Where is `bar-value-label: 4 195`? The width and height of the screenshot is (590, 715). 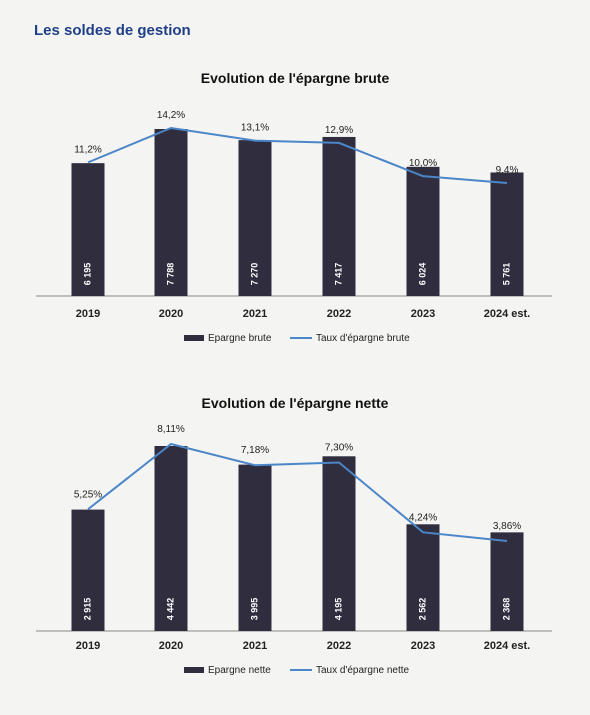 bar-value-label: 4 195 is located at coordinates (338, 609).